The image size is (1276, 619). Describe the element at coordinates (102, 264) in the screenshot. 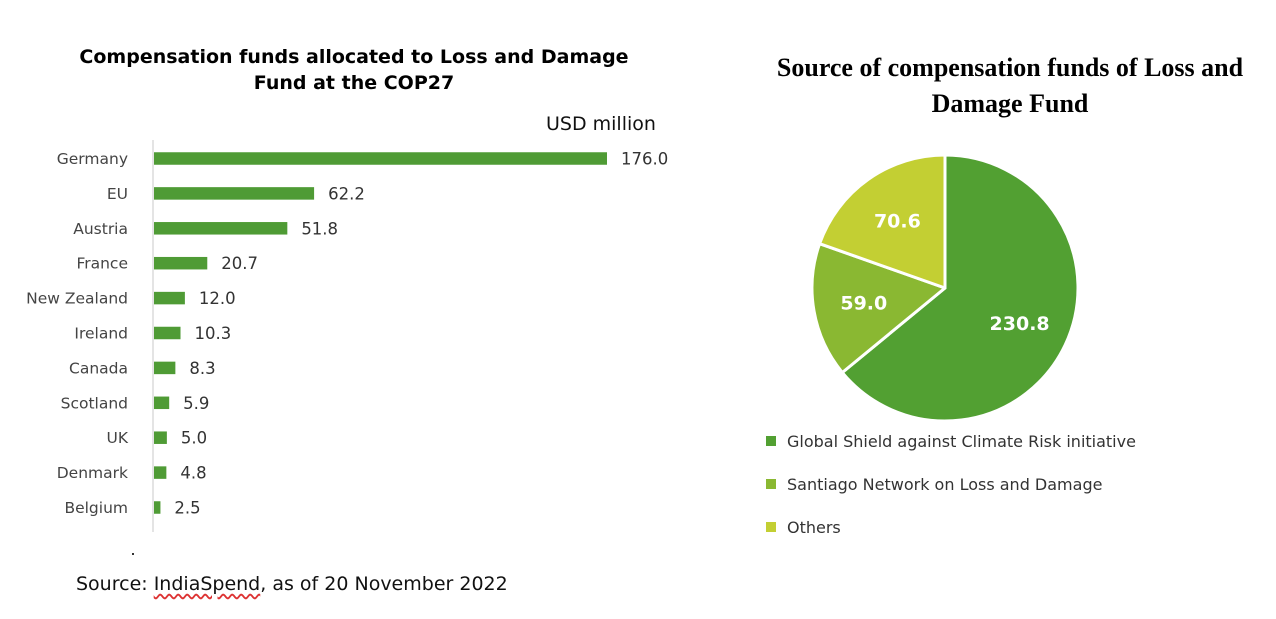

I see `category-label: France` at that location.